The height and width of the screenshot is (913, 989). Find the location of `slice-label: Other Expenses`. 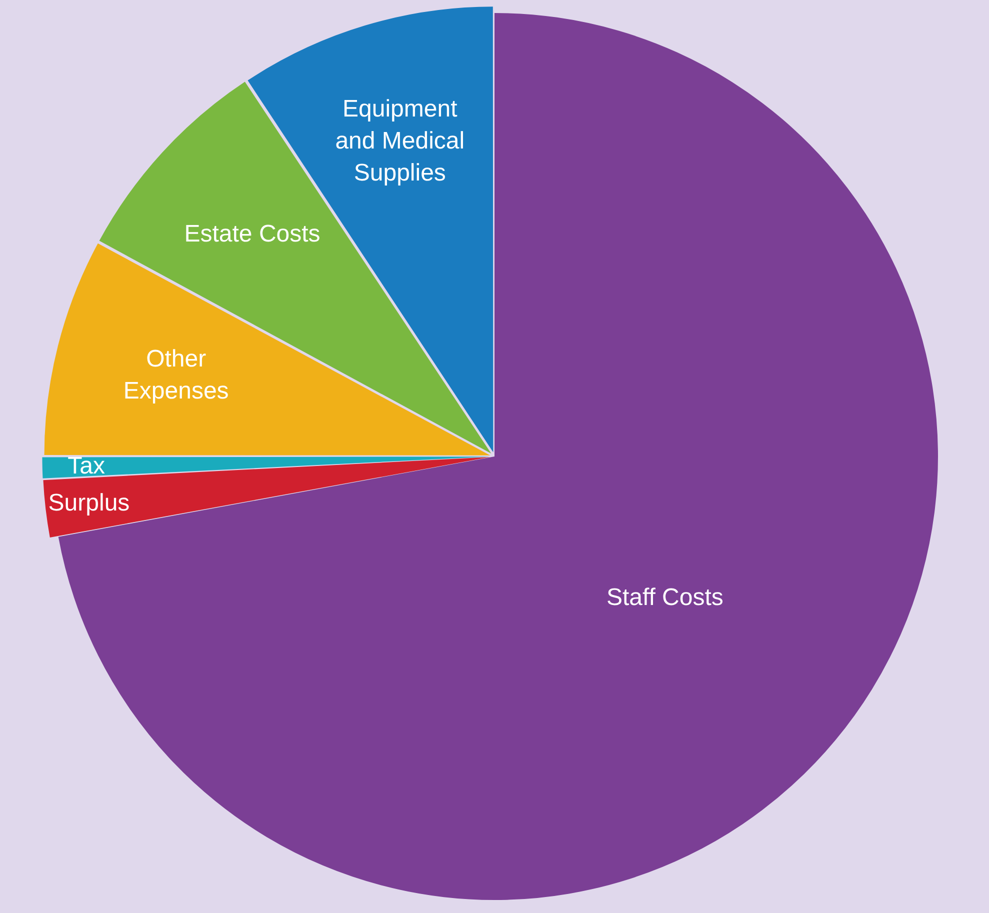

slice-label: Other Expenses is located at coordinates (176, 374).